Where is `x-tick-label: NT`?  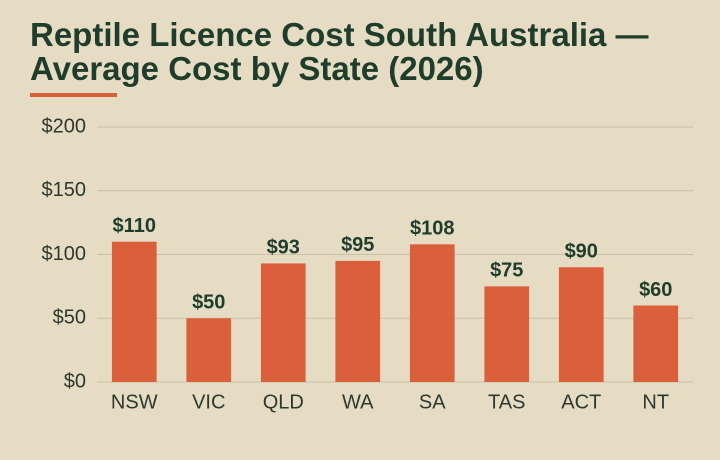 x-tick-label: NT is located at coordinates (655, 402).